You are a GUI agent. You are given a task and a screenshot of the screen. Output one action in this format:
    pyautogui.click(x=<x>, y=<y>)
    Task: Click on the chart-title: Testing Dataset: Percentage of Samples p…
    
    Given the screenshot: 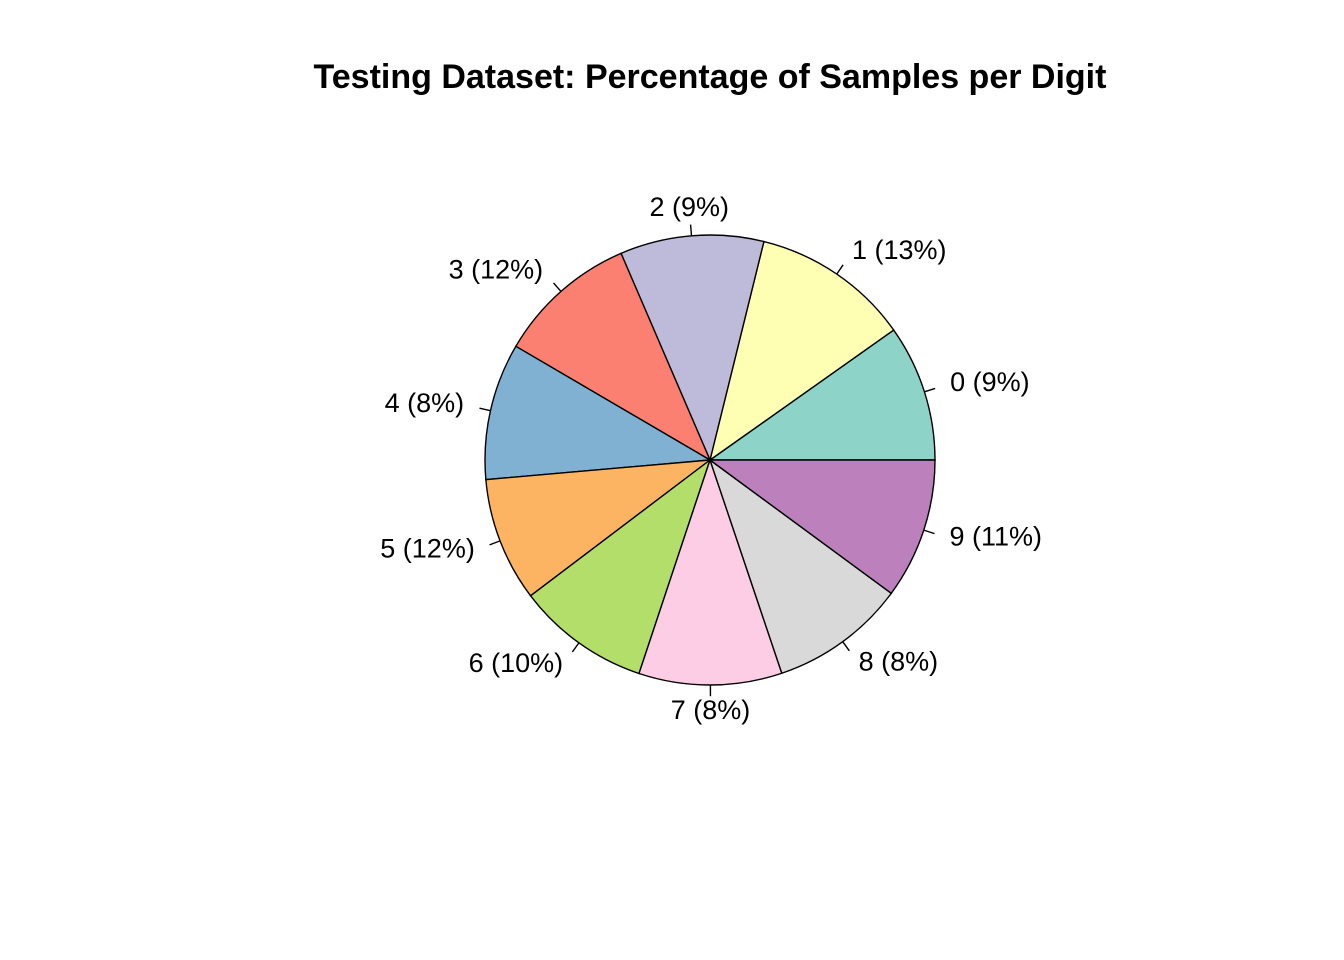 What is the action you would take?
    pyautogui.click(x=710, y=77)
    